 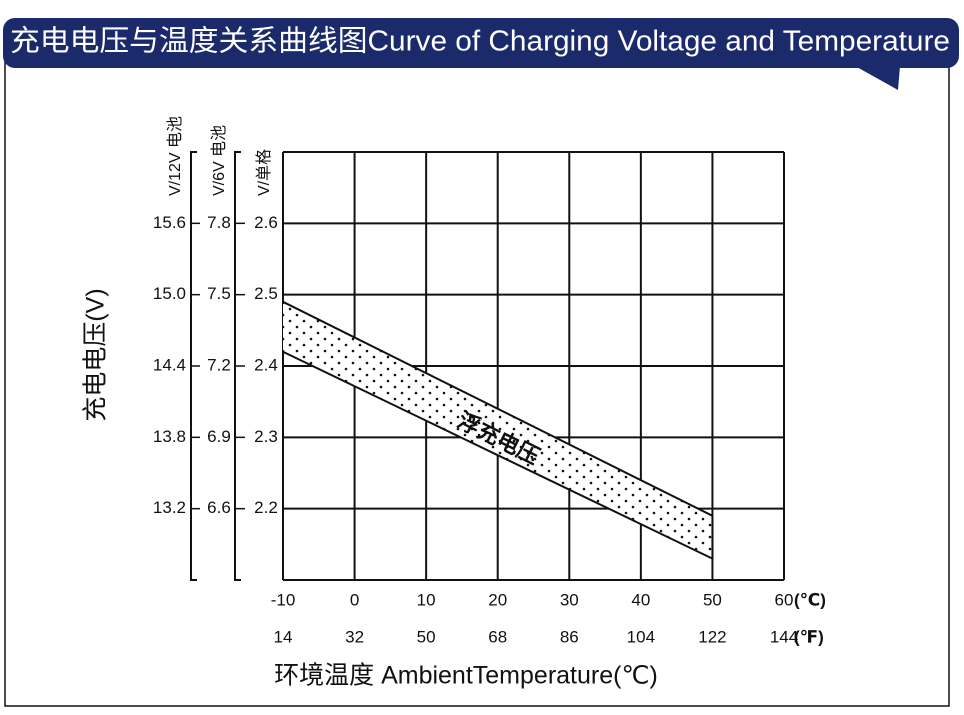 I want to click on x2-tick-label: 32, so click(x=354, y=636).